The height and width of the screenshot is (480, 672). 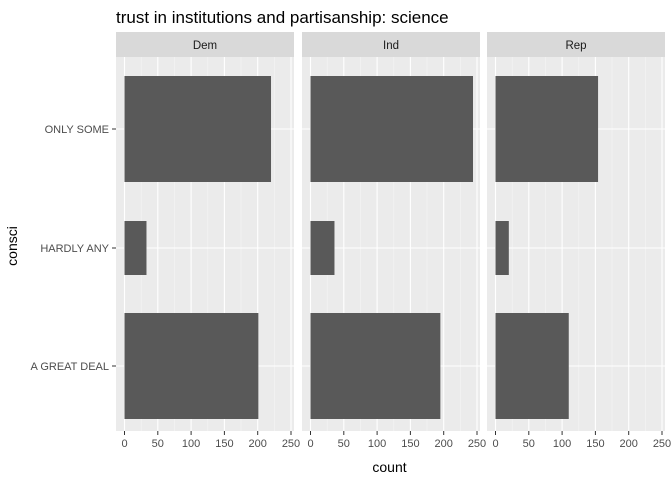 I want to click on strip-label: Ind, so click(x=391, y=46).